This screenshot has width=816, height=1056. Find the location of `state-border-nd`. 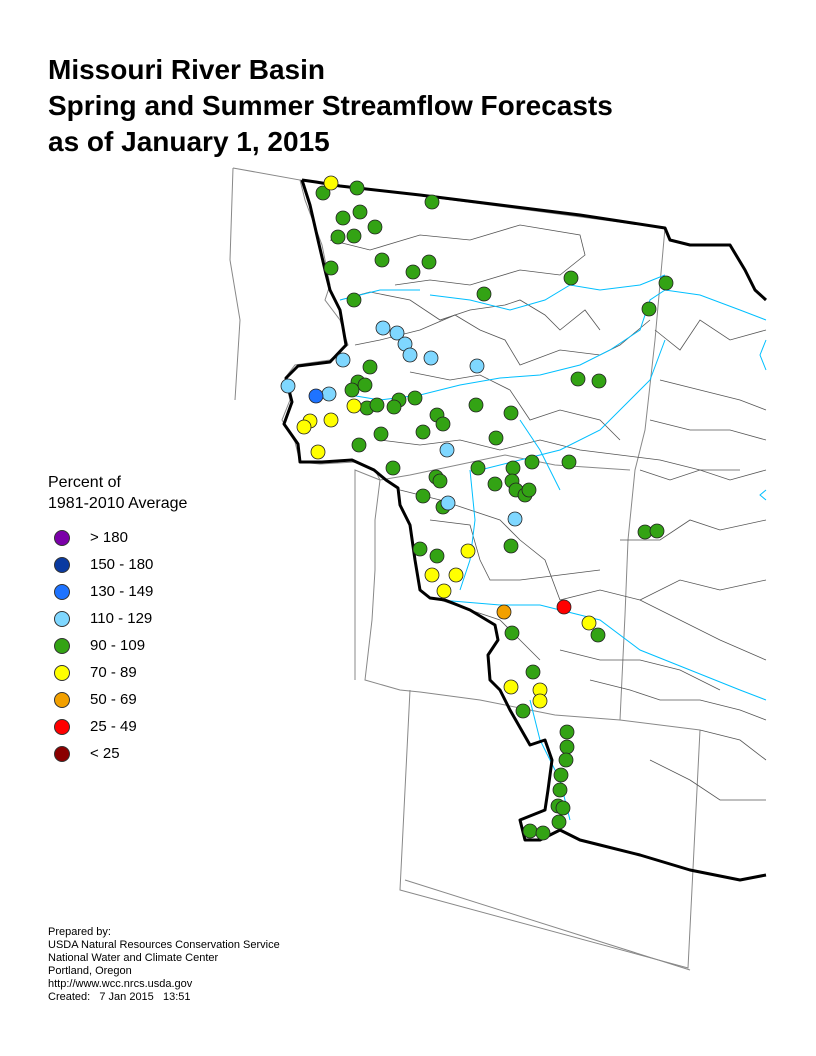

state-border-nd is located at coordinates (642, 474).